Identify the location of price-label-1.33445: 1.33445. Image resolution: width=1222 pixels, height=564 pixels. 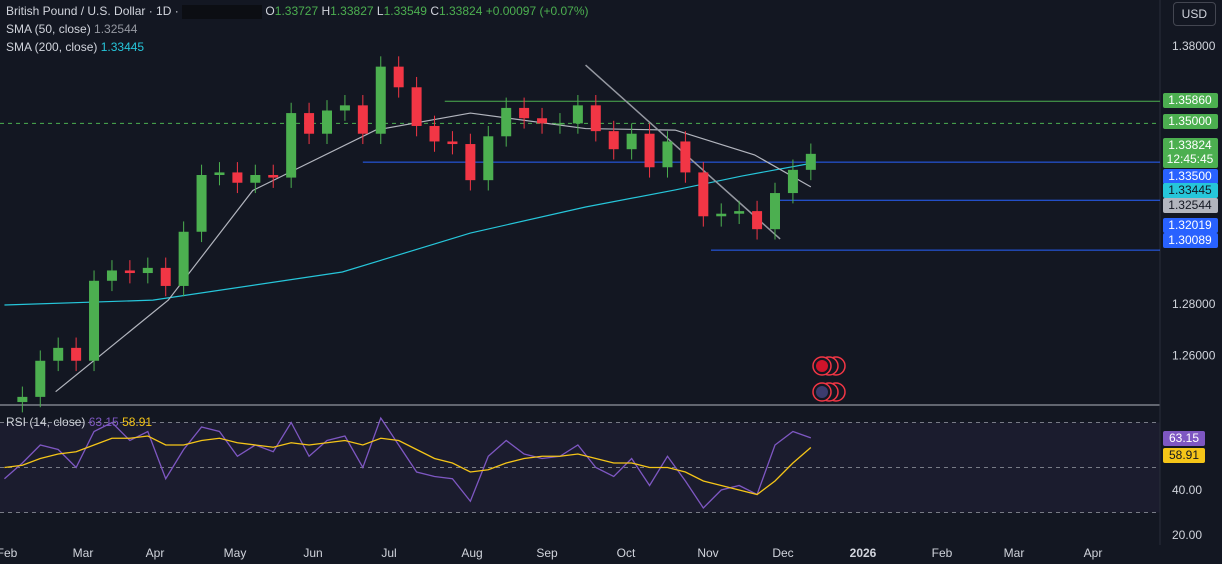
(1190, 190).